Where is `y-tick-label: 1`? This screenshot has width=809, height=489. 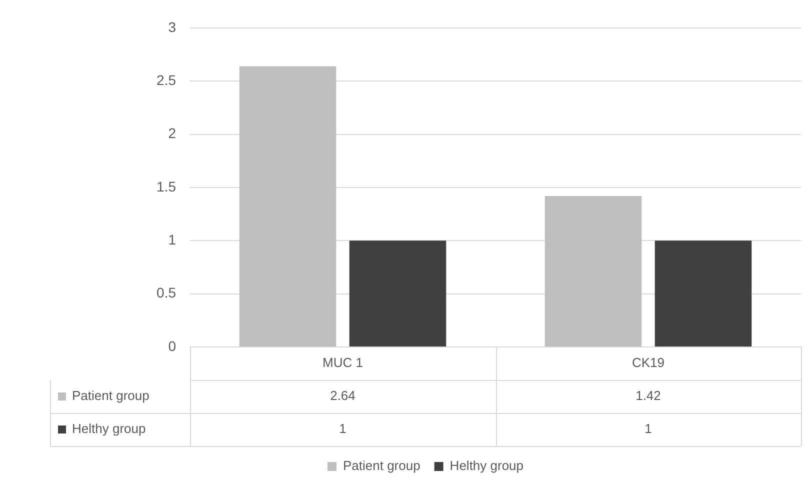
y-tick-label: 1 is located at coordinates (172, 240).